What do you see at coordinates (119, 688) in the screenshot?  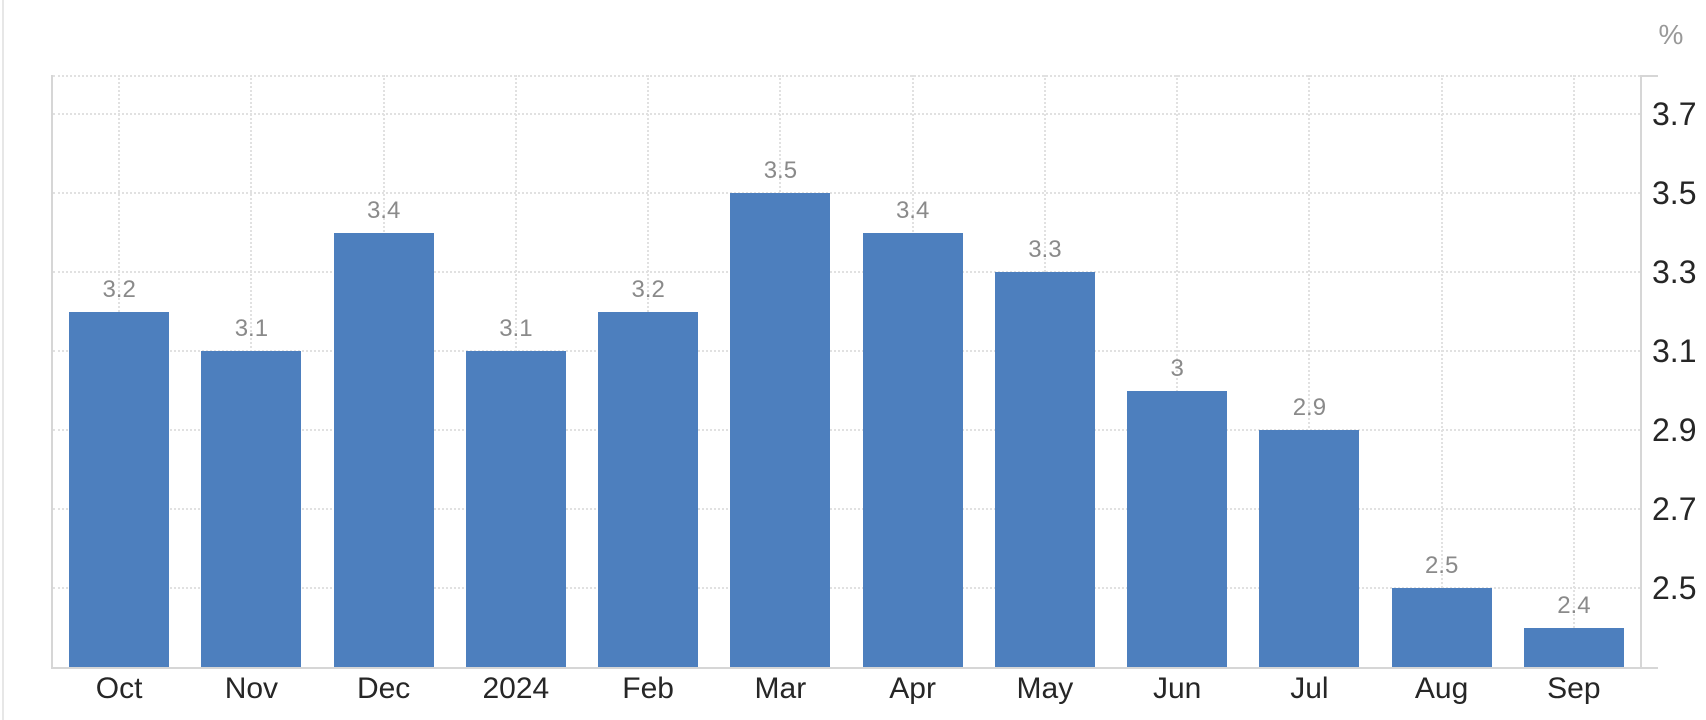 I see `x-tick-label-oct: Oct` at bounding box center [119, 688].